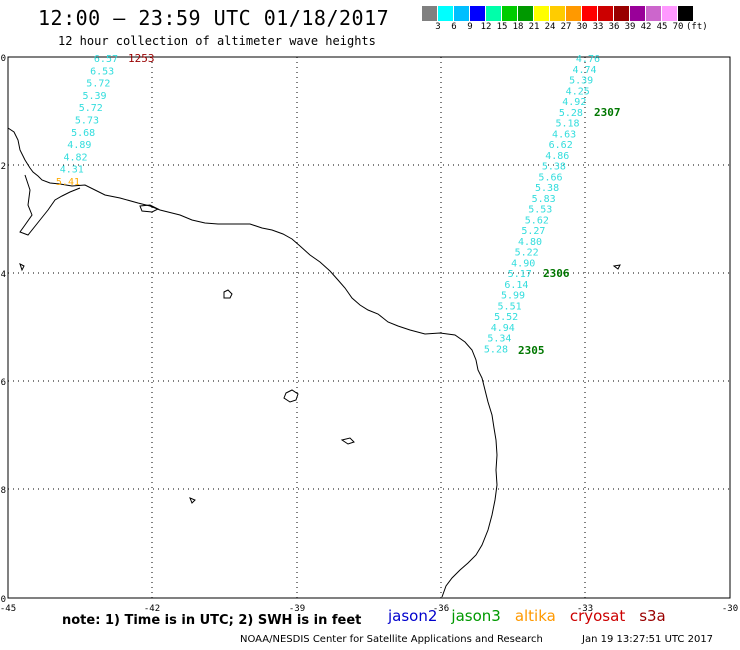 The height and width of the screenshot is (650, 740). What do you see at coordinates (3, 275) in the screenshot?
I see `y-tick-label: -4` at bounding box center [3, 275].